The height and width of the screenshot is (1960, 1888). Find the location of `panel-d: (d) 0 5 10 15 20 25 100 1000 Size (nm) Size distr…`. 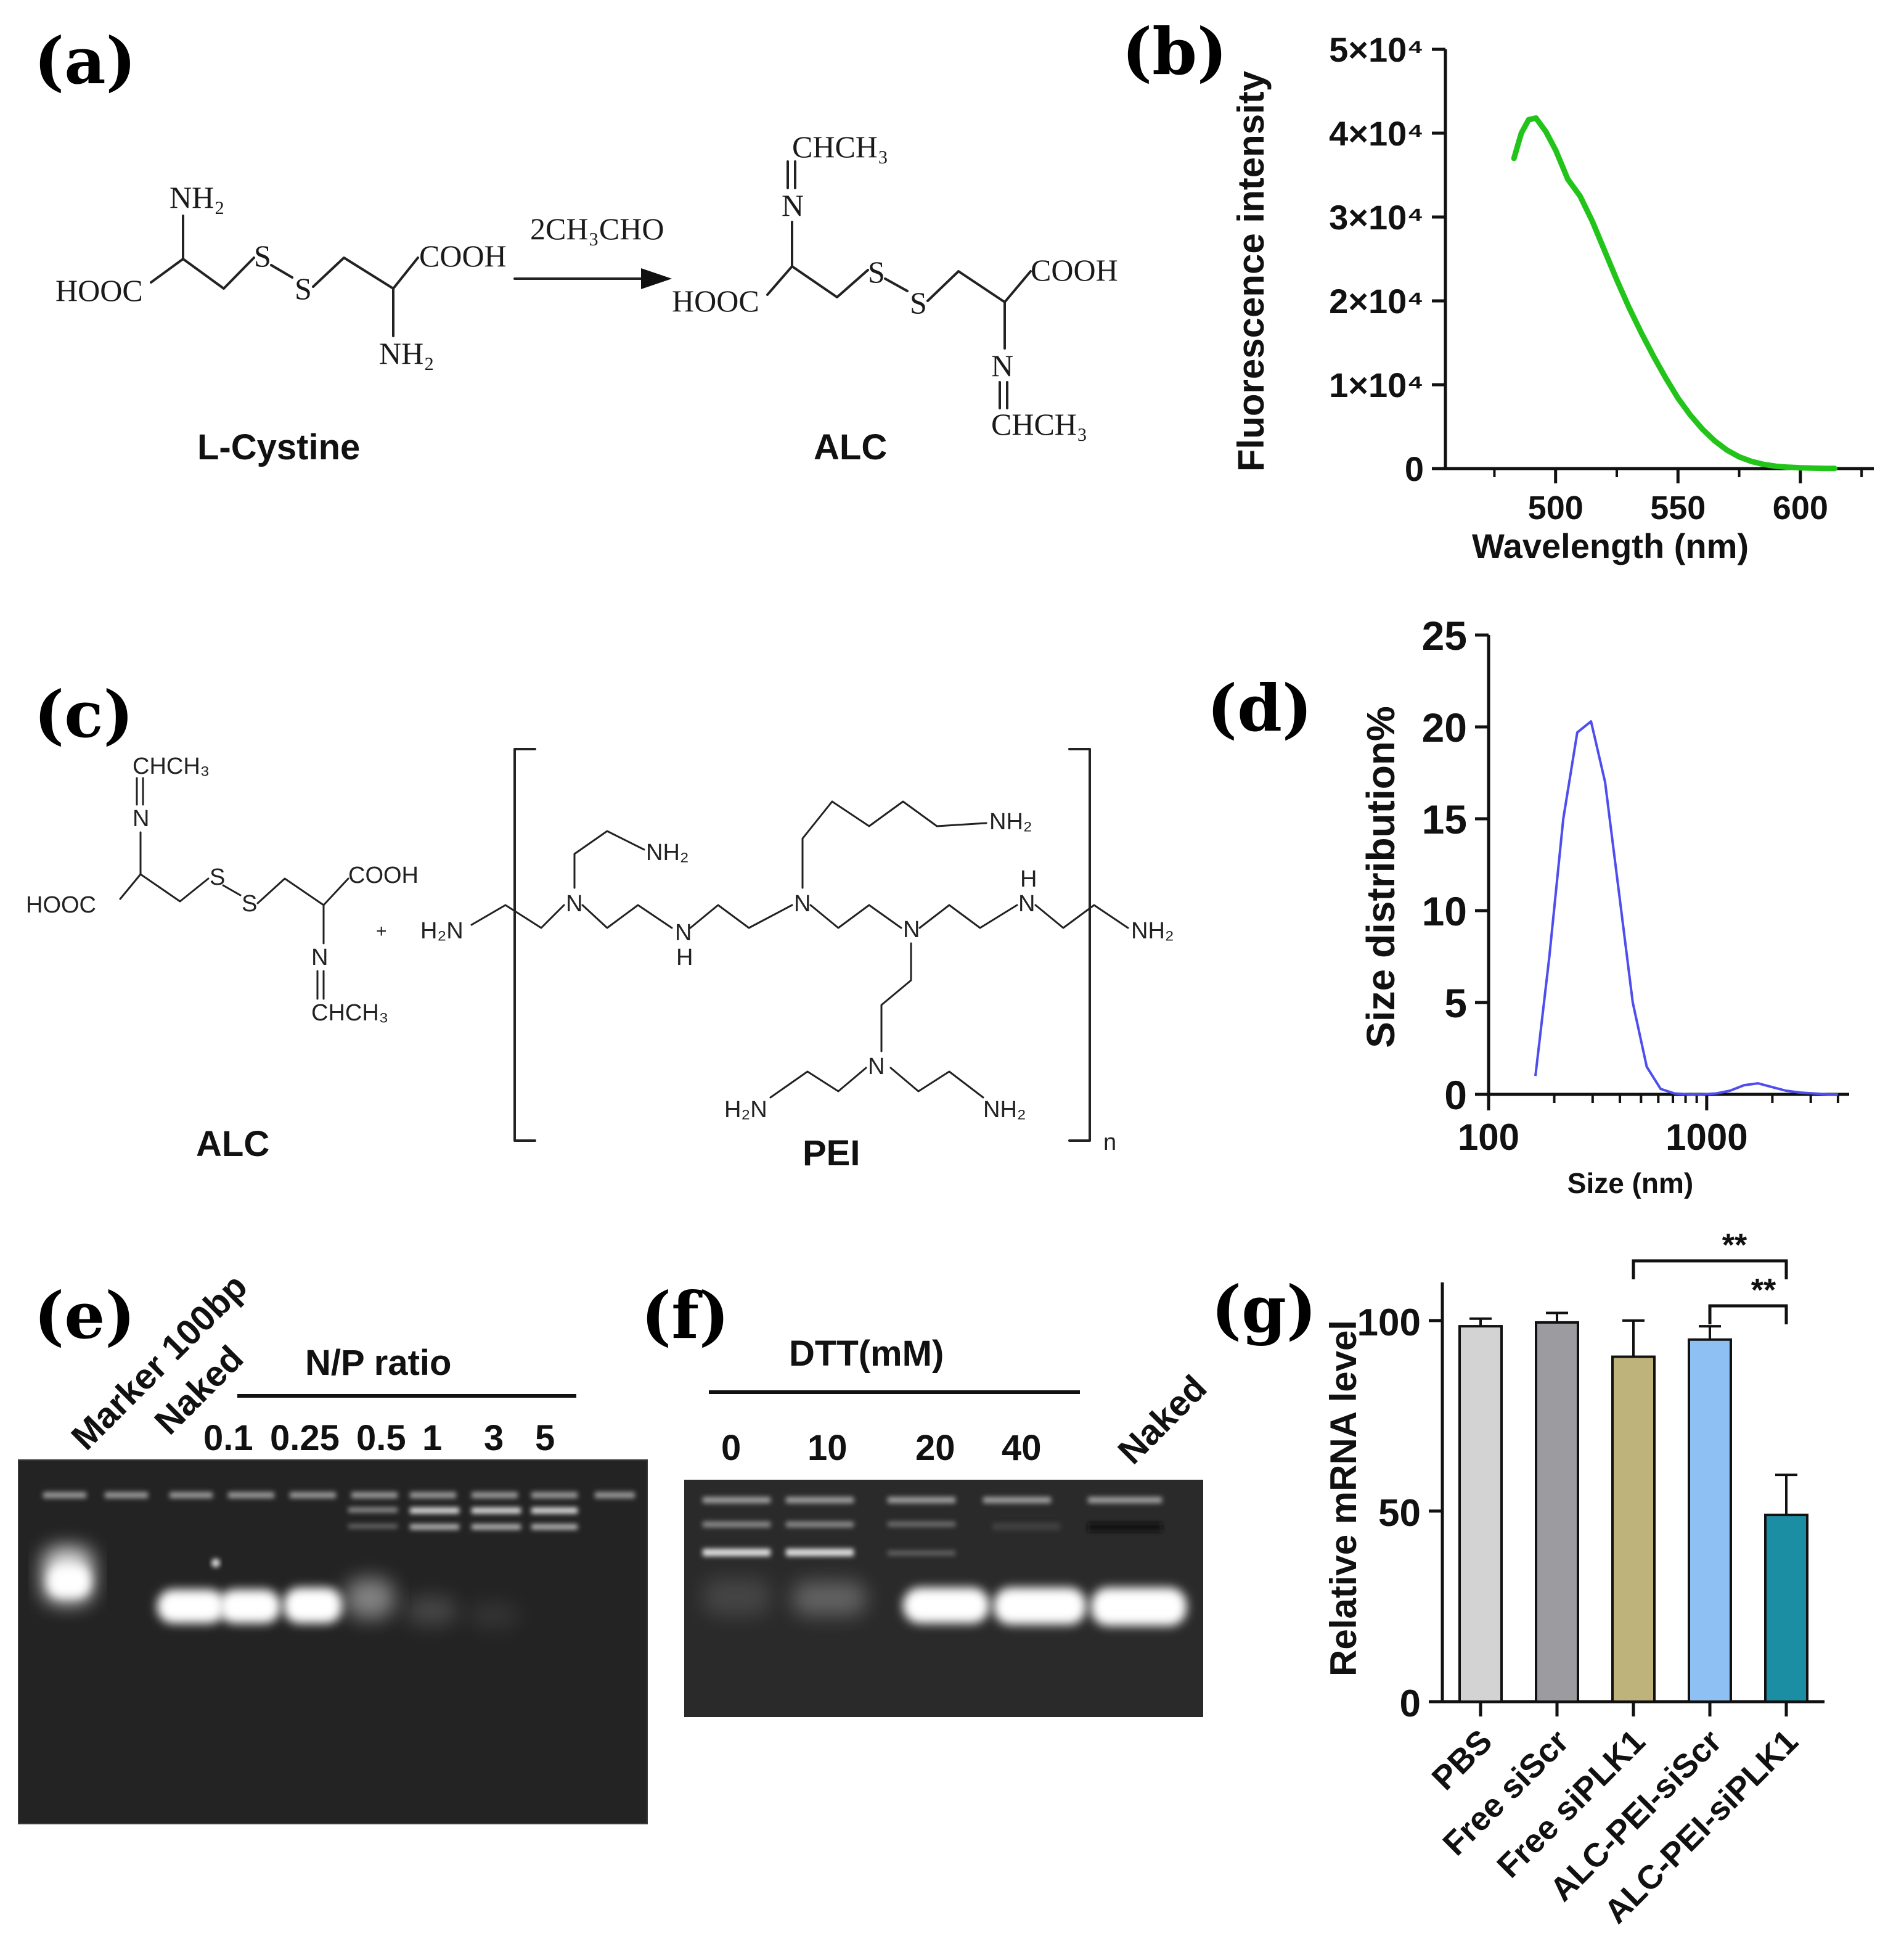

panel-d: (d) 0 5 10 15 20 25 100 1000 Size (nm) Size distr… is located at coordinates (1528, 906).